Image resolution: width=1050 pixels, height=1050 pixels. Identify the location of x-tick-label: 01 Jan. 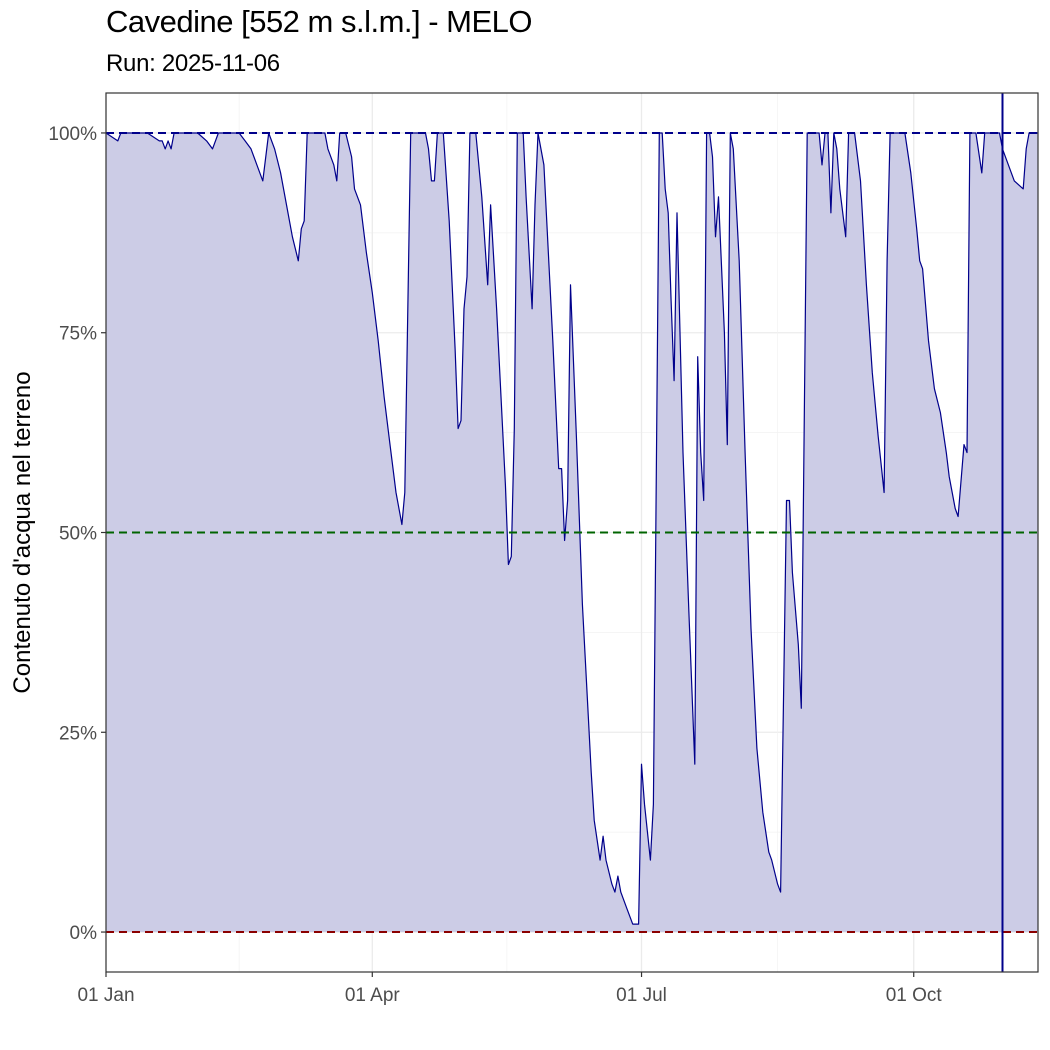
(105, 995).